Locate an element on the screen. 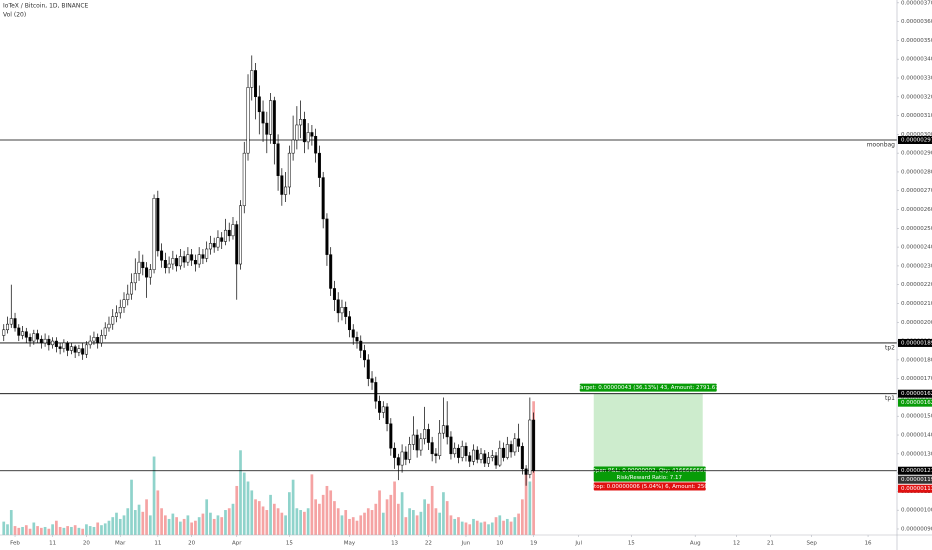 The height and width of the screenshot is (550, 932). chart-title: IoTeX / Bitcoin, 1D, BINANCE is located at coordinates (46, 6).